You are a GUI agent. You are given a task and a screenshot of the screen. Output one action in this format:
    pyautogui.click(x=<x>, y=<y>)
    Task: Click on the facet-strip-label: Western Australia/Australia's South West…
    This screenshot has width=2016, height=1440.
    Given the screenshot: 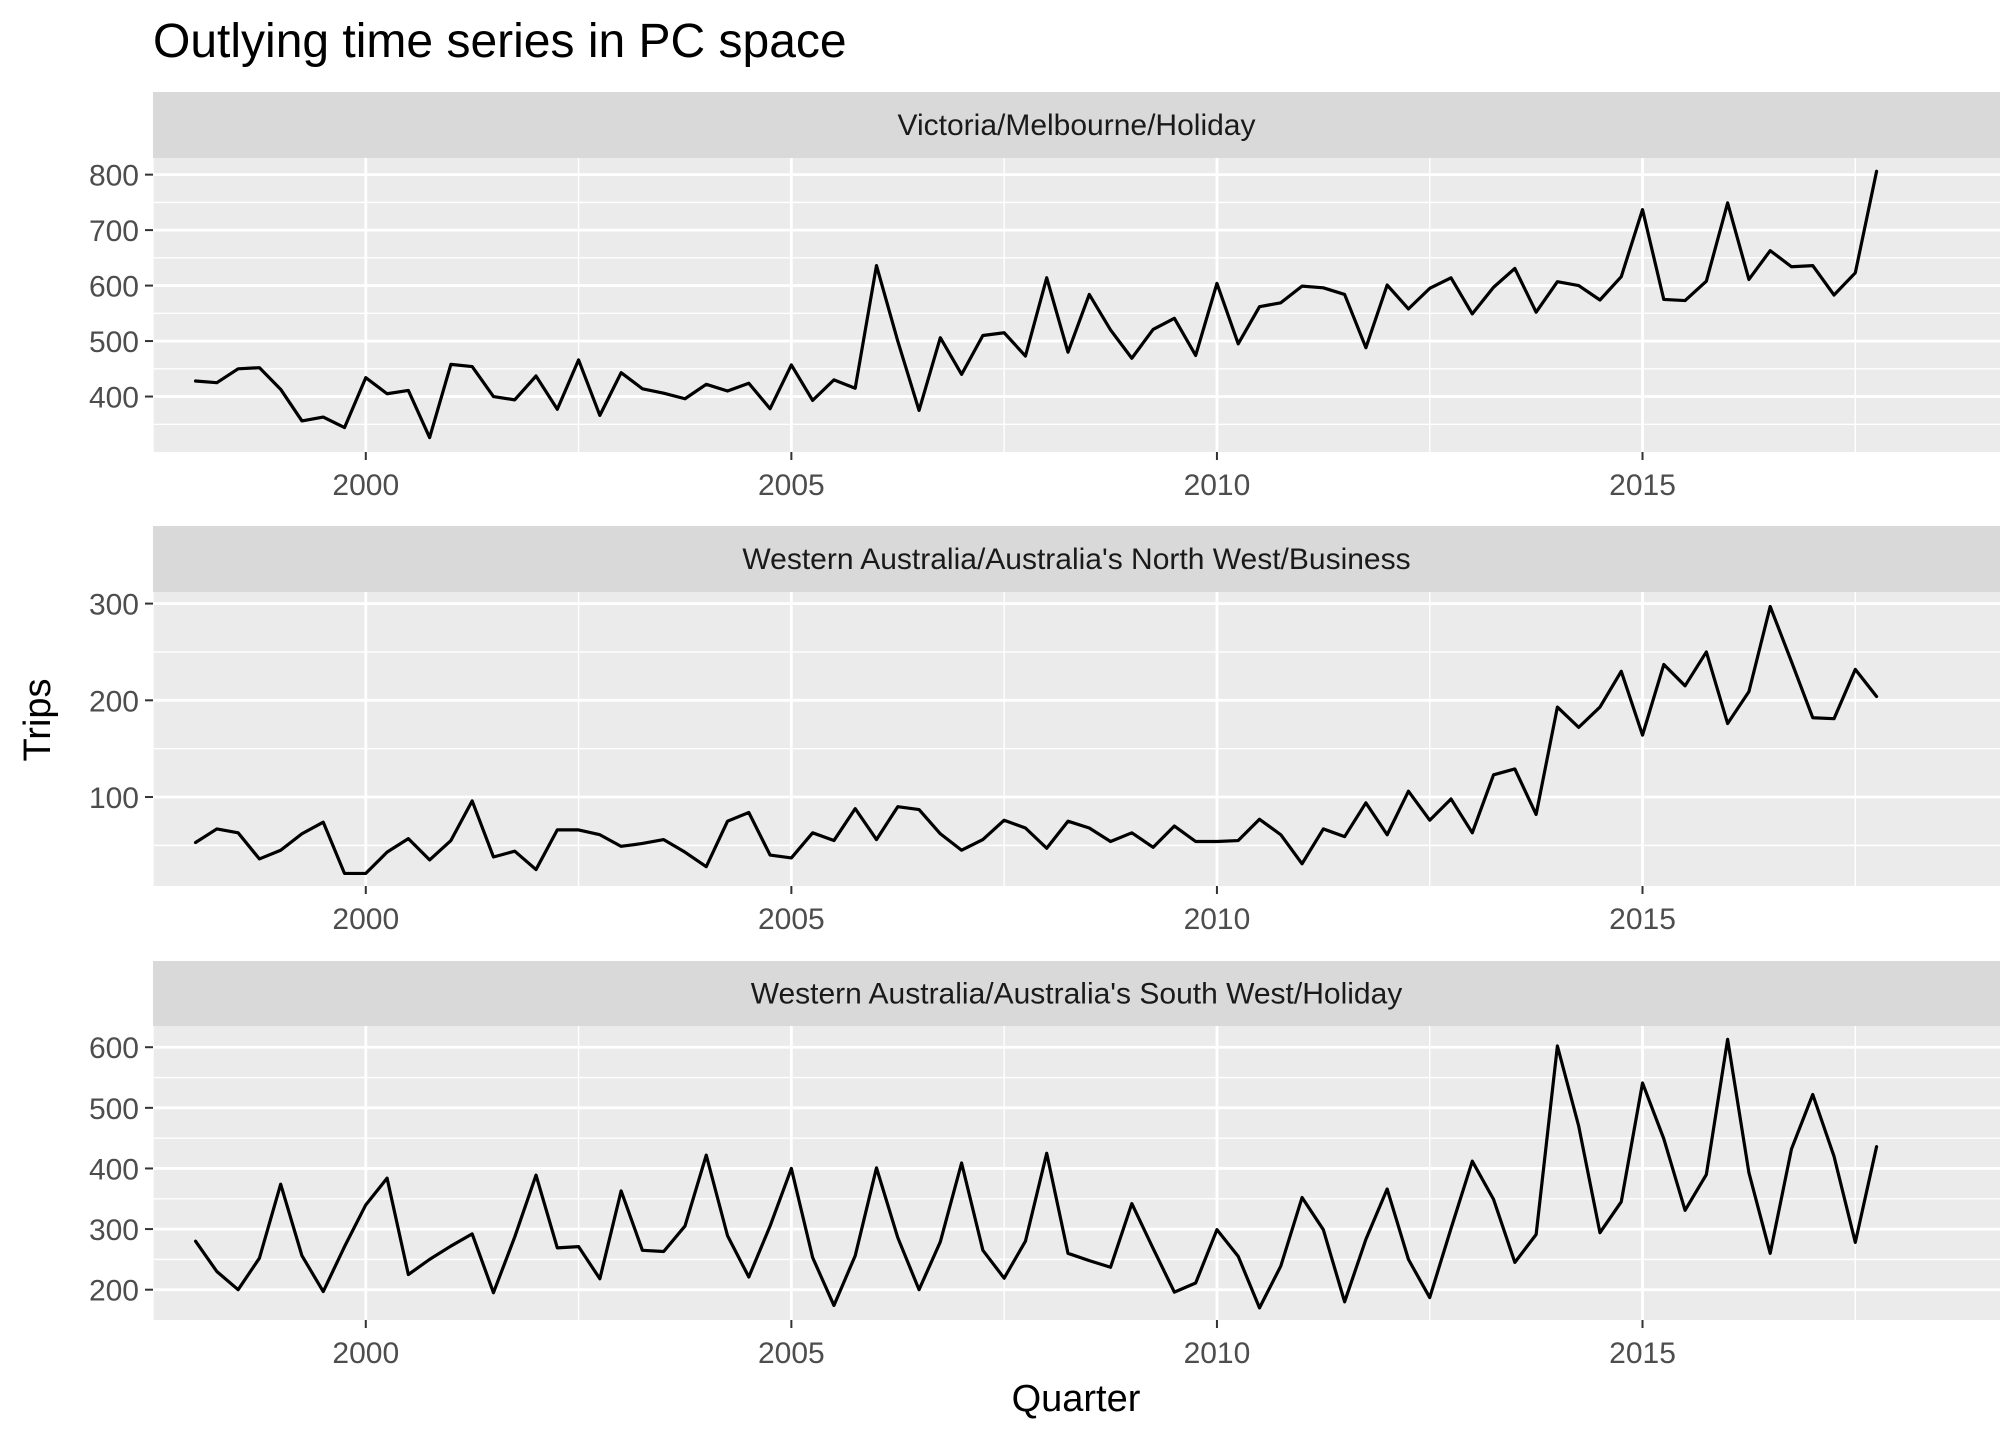 What is the action you would take?
    pyautogui.click(x=1077, y=994)
    